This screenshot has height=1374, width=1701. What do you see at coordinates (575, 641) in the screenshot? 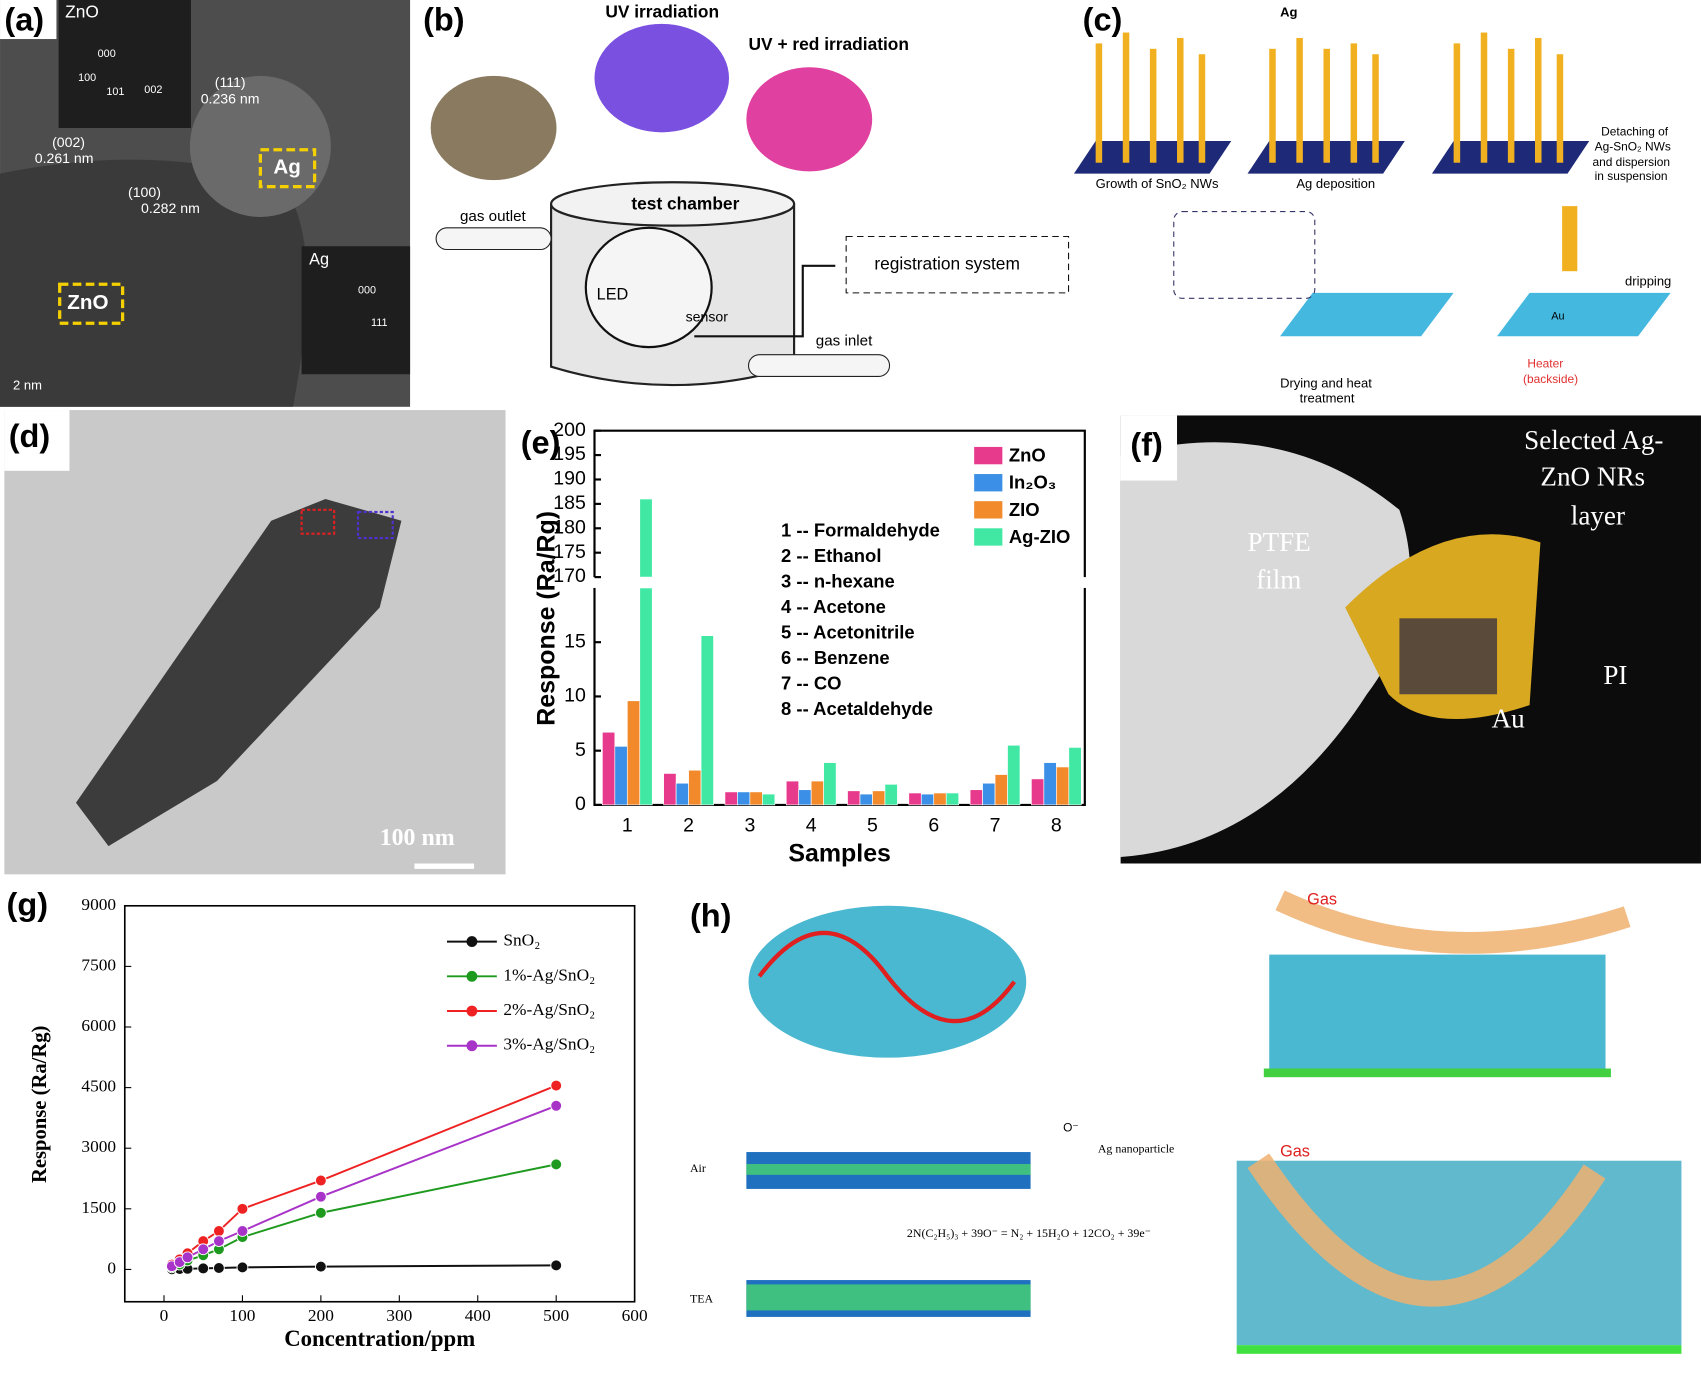
I see `y-tick-label: 15` at bounding box center [575, 641].